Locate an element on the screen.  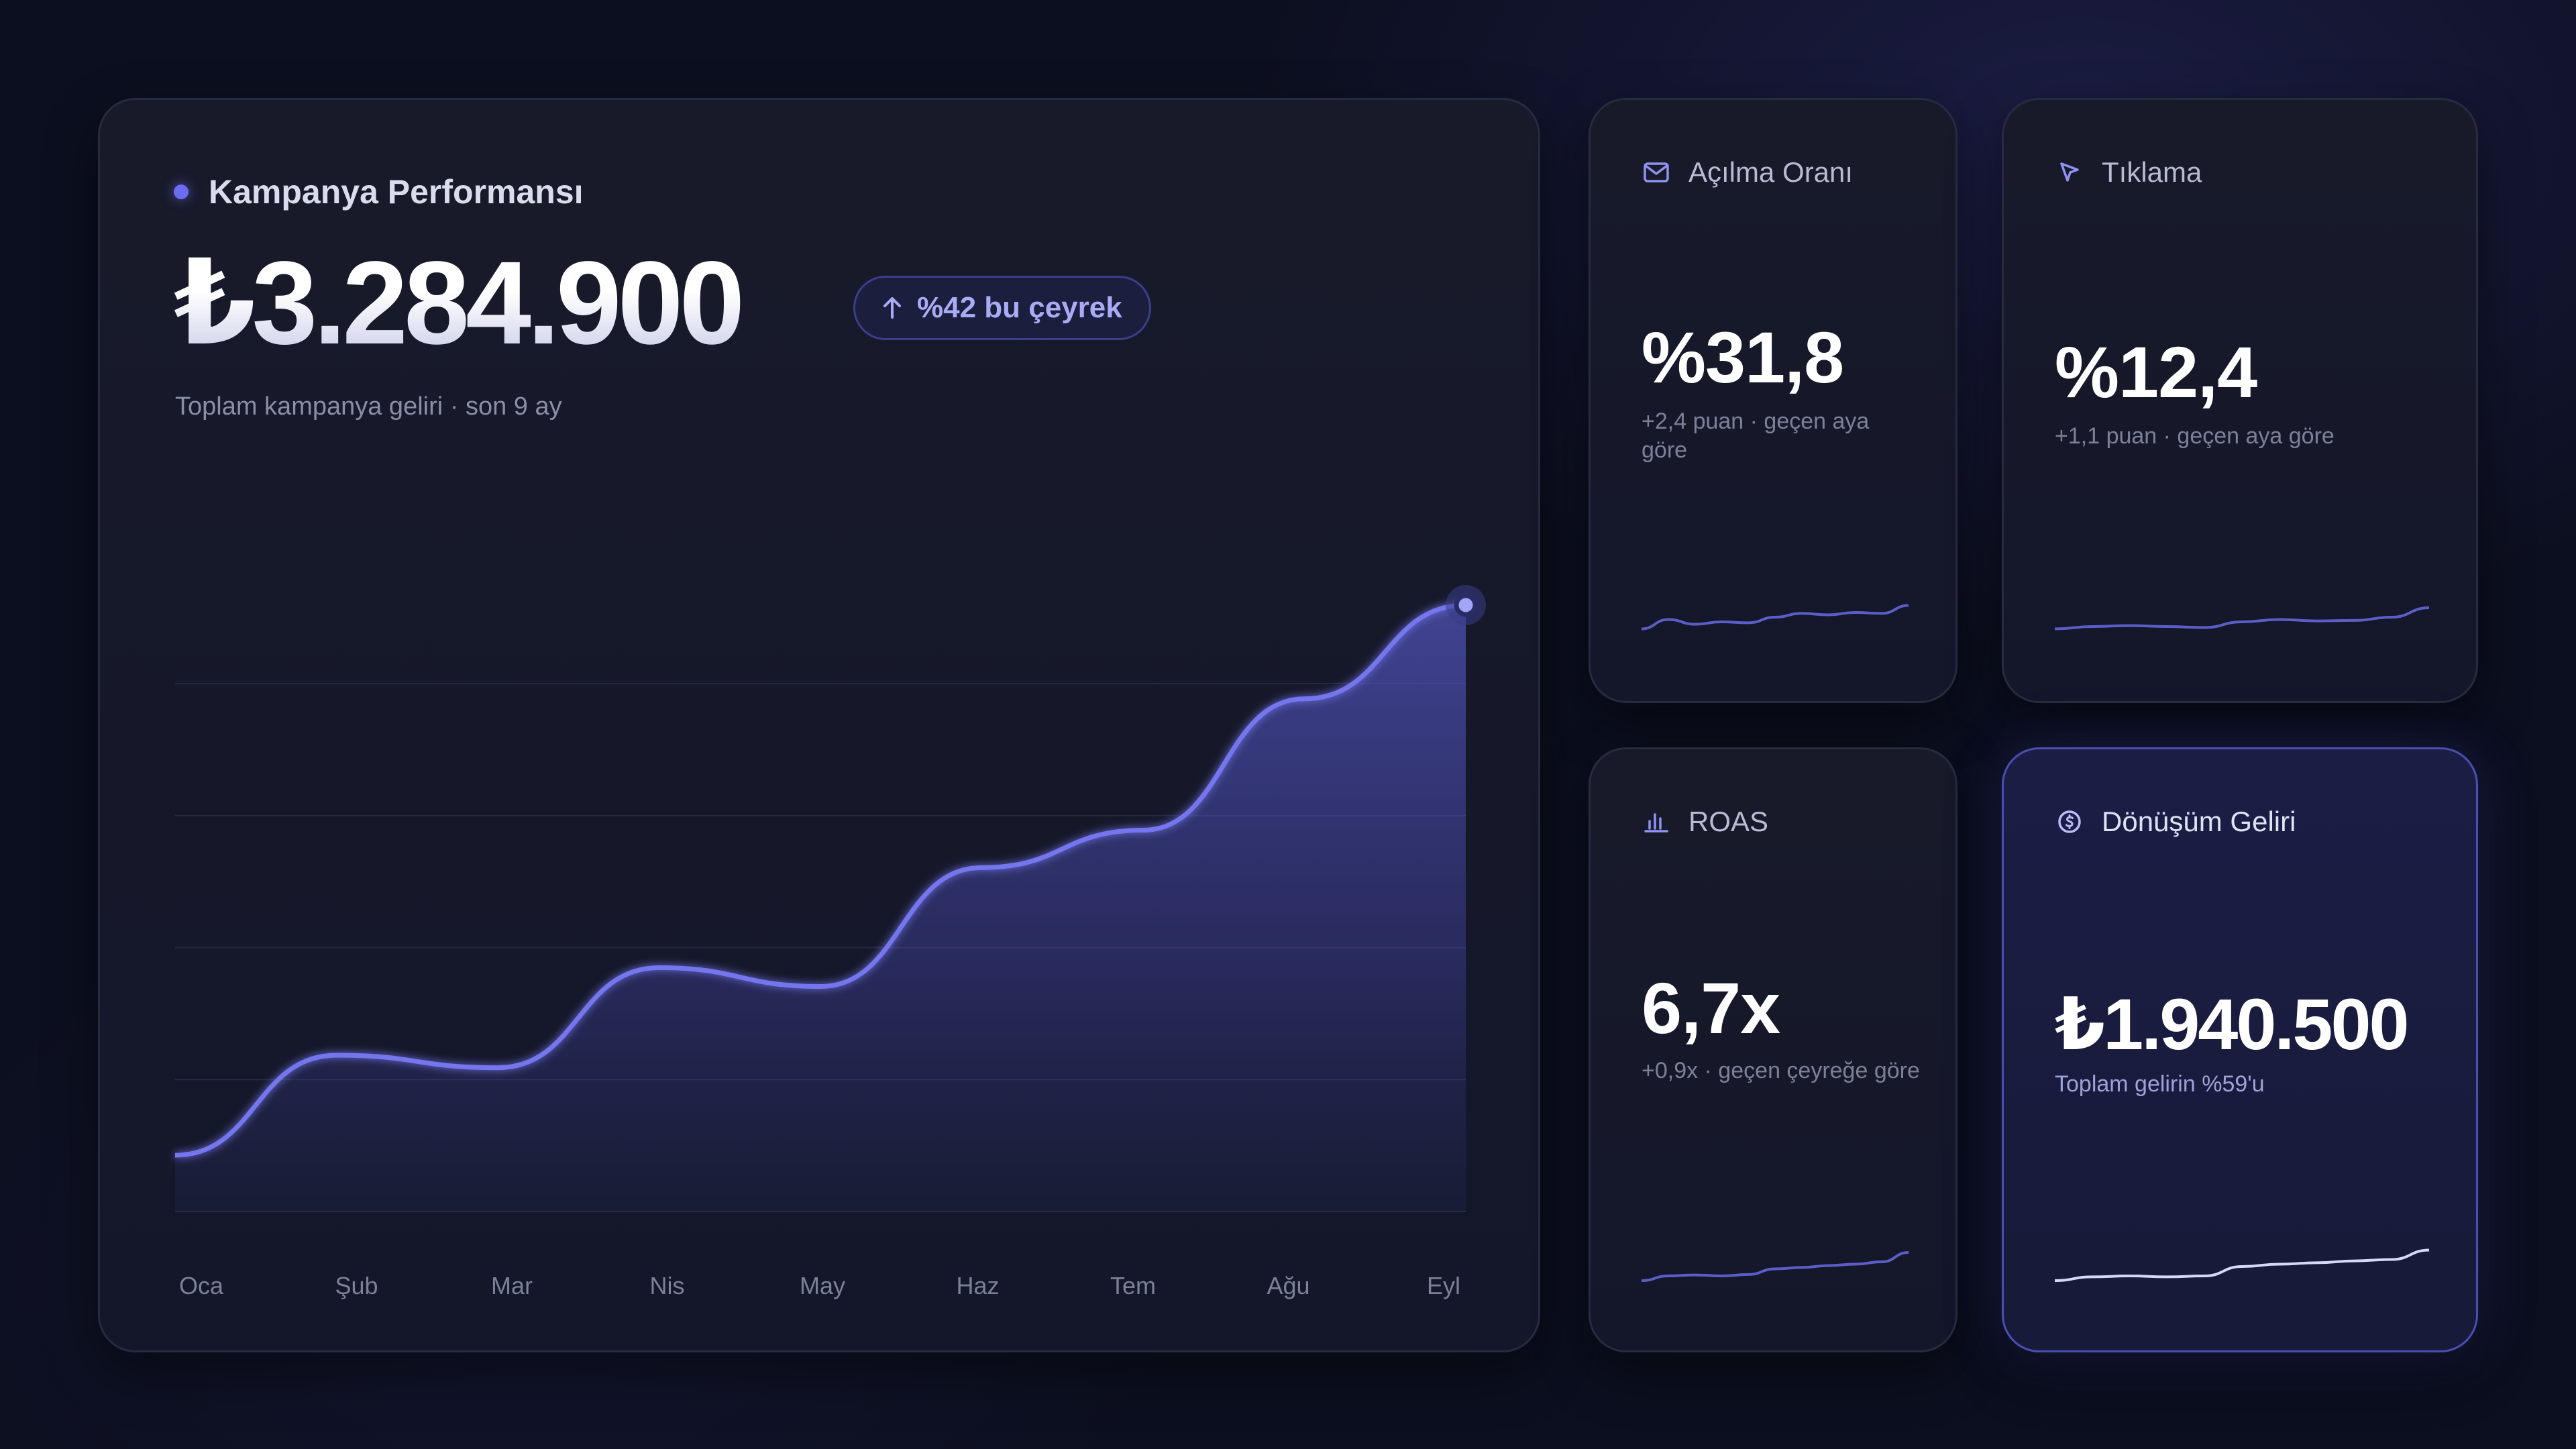
x-axis-label: Şub is located at coordinates (356, 1285).